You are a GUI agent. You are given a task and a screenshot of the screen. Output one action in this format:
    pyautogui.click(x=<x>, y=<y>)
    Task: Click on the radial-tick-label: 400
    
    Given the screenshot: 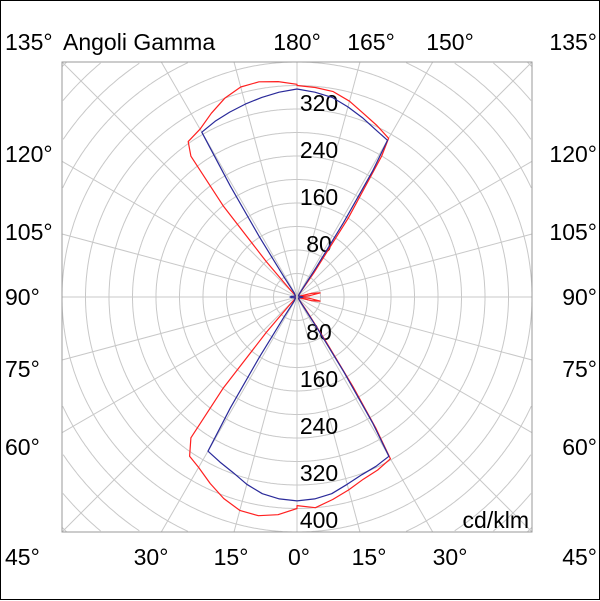 What is the action you would take?
    pyautogui.click(x=319, y=520)
    